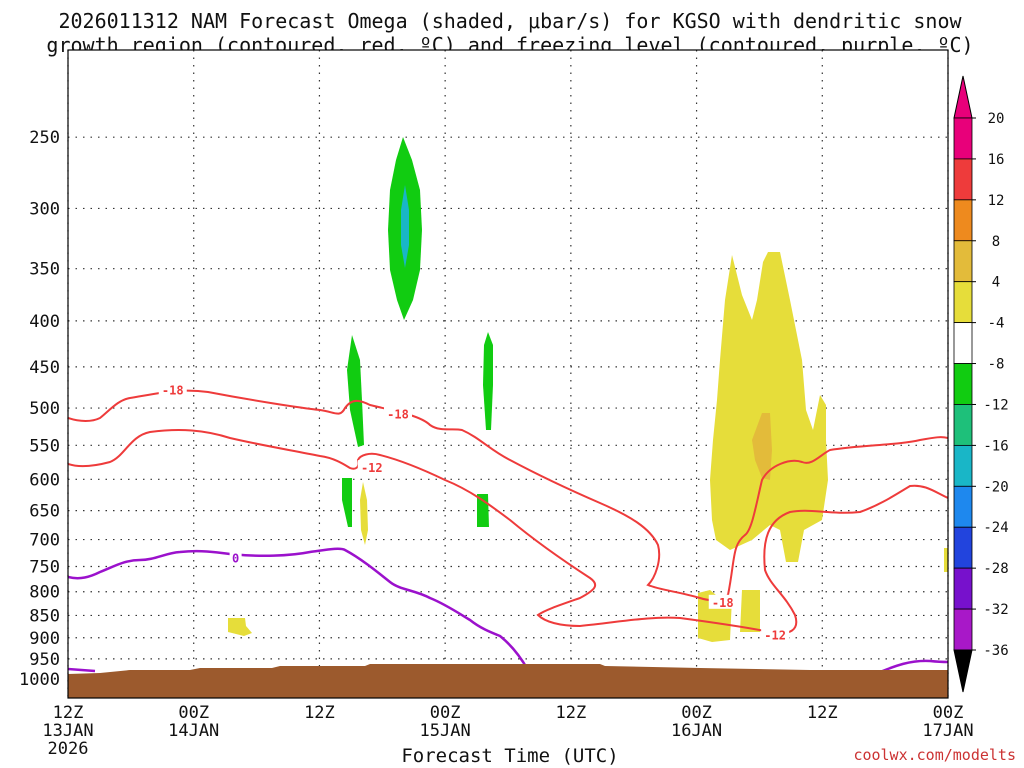 The image size is (1024, 768). I want to click on y-tick-label: 250, so click(44, 138).